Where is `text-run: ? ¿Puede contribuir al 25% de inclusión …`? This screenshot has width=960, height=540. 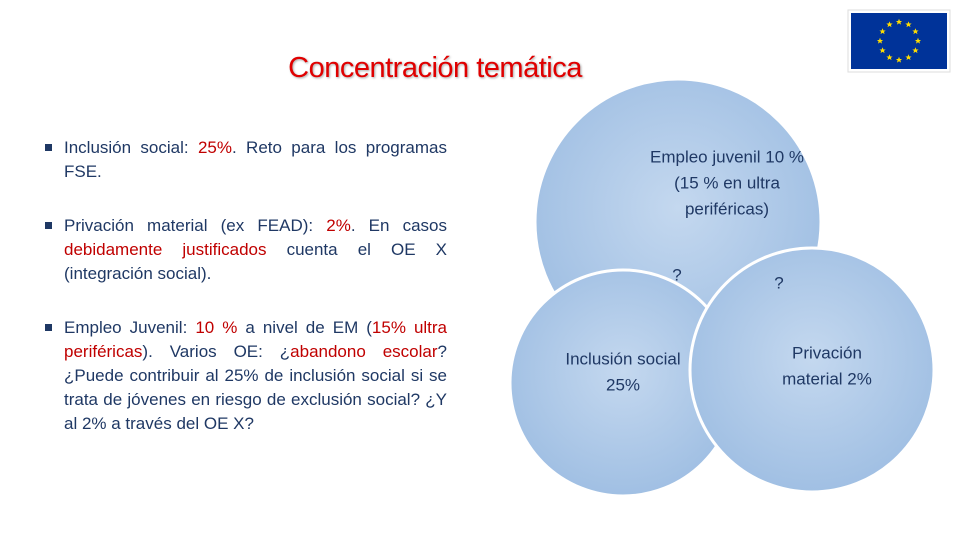 text-run: ? ¿Puede contribuir al 25% de inclusión … is located at coordinates (255, 387).